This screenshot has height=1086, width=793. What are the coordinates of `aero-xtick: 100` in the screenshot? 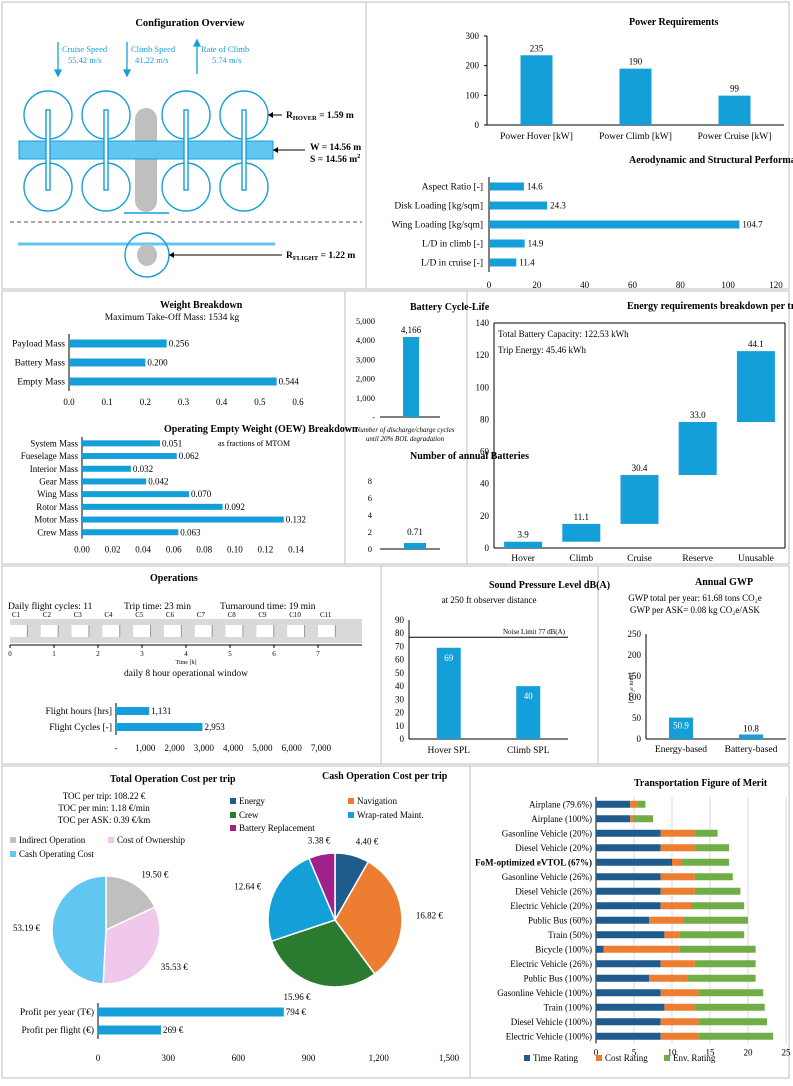 It's located at (728, 285).